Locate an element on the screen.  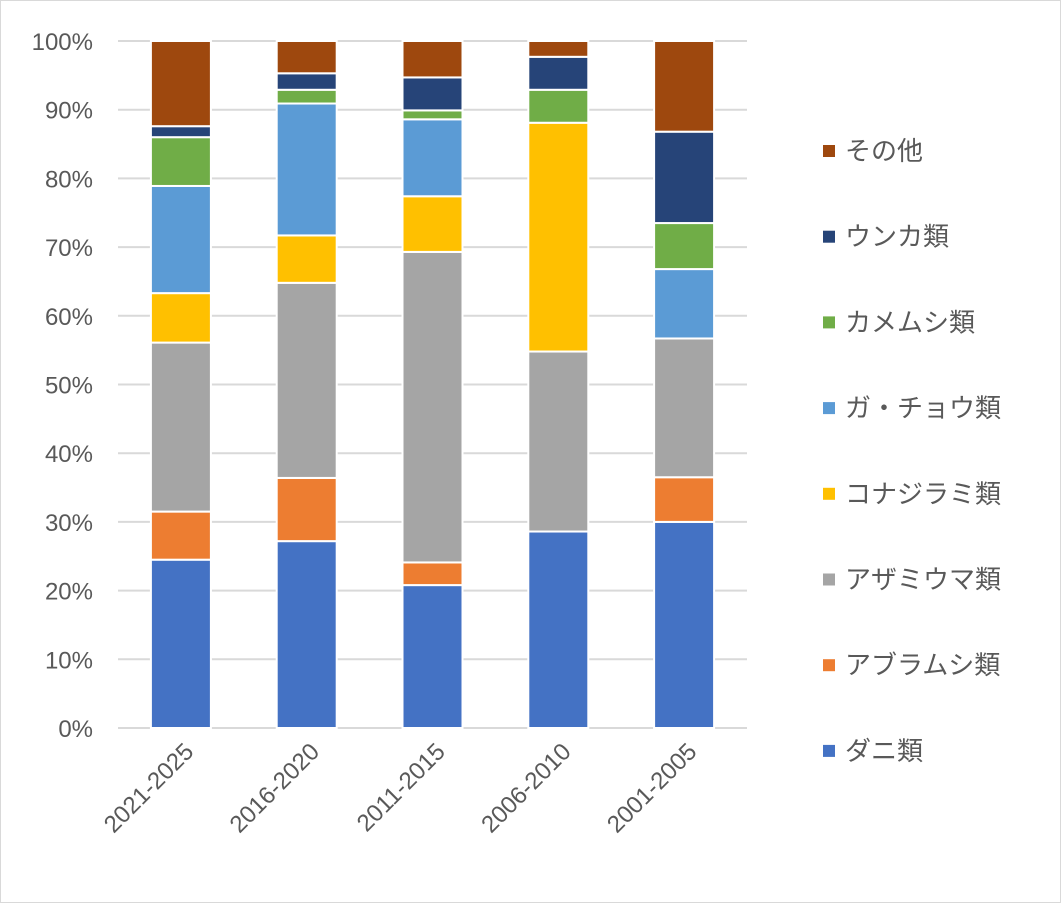
y-tick-label: 10% is located at coordinates (69, 660).